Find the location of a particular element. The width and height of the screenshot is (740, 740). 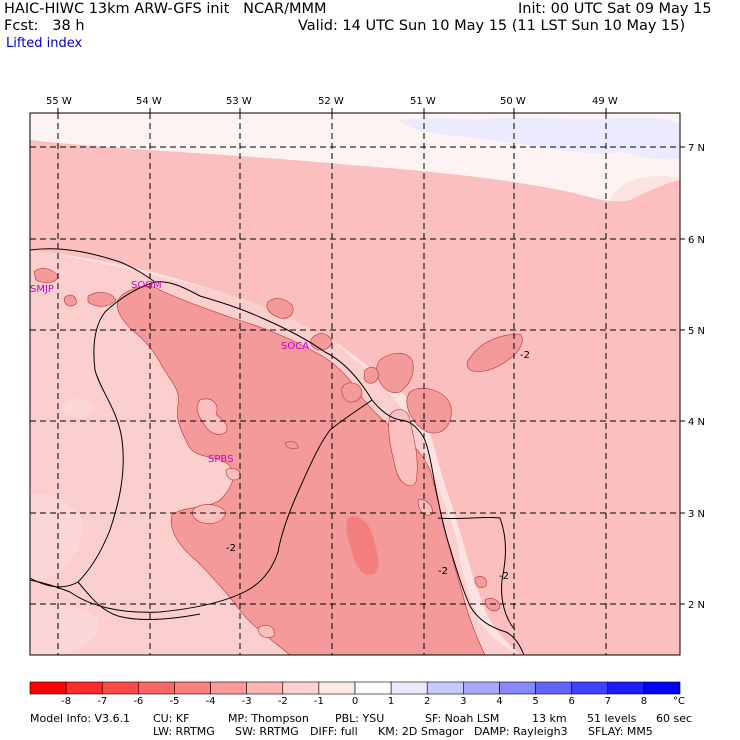

colorbar-tick-label: 3 is located at coordinates (463, 701).